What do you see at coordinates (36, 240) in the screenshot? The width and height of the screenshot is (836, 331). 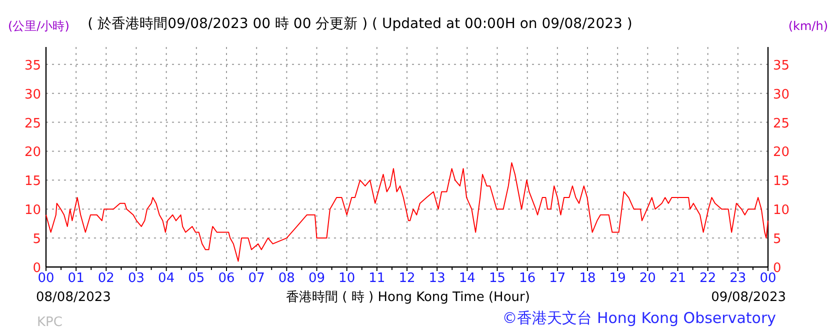 I see `y-tick-label: 5` at bounding box center [36, 240].